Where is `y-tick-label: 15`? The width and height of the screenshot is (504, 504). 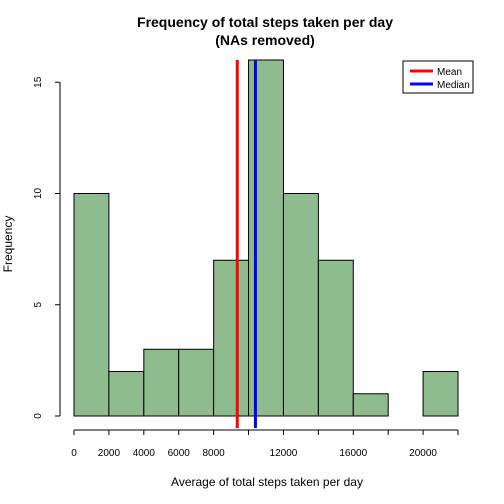
y-tick-label: 15 is located at coordinates (38, 82).